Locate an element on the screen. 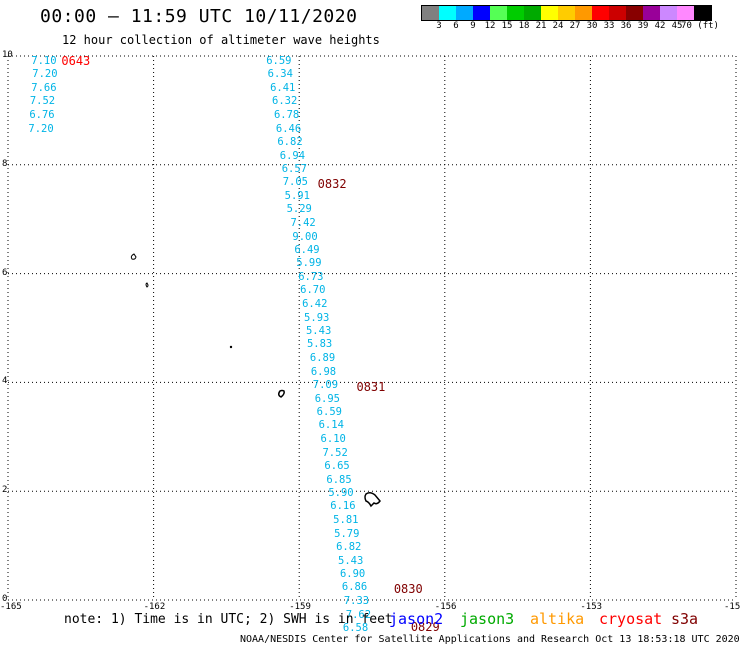 Image resolution: width=740 pixels, height=650 pixels. colorbar-label: 45 is located at coordinates (677, 26).